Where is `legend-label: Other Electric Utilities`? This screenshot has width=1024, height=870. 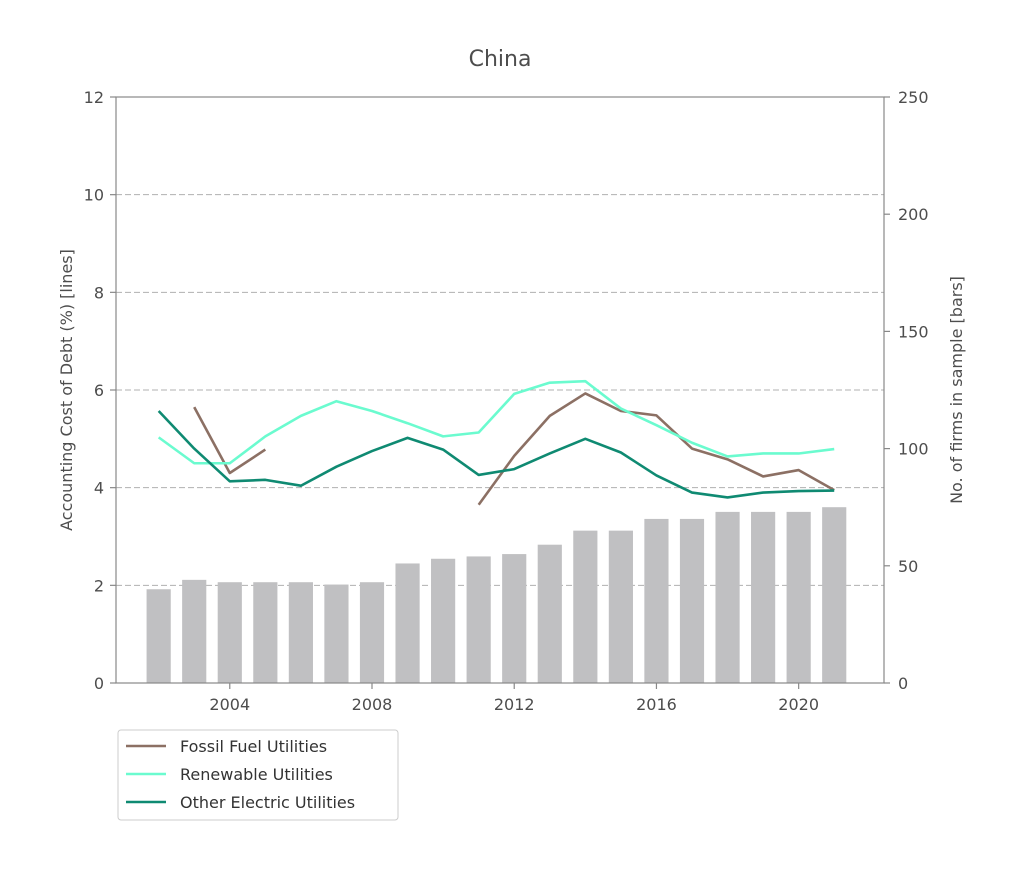 legend-label: Other Electric Utilities is located at coordinates (267, 802).